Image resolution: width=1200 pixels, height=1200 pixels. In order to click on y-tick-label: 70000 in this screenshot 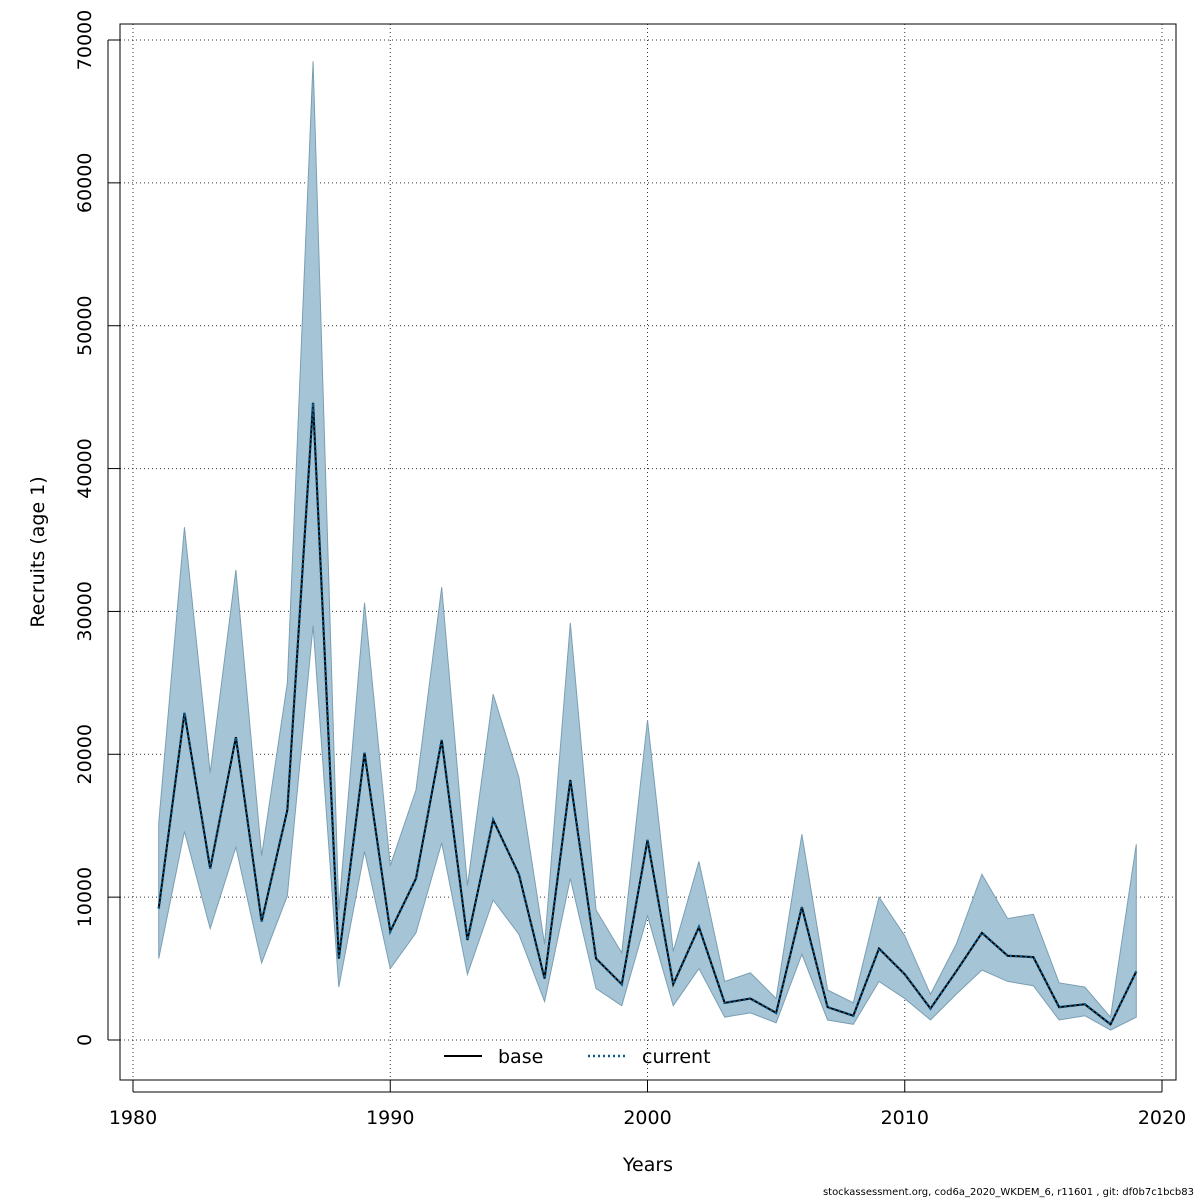, I will do `click(85, 40)`.